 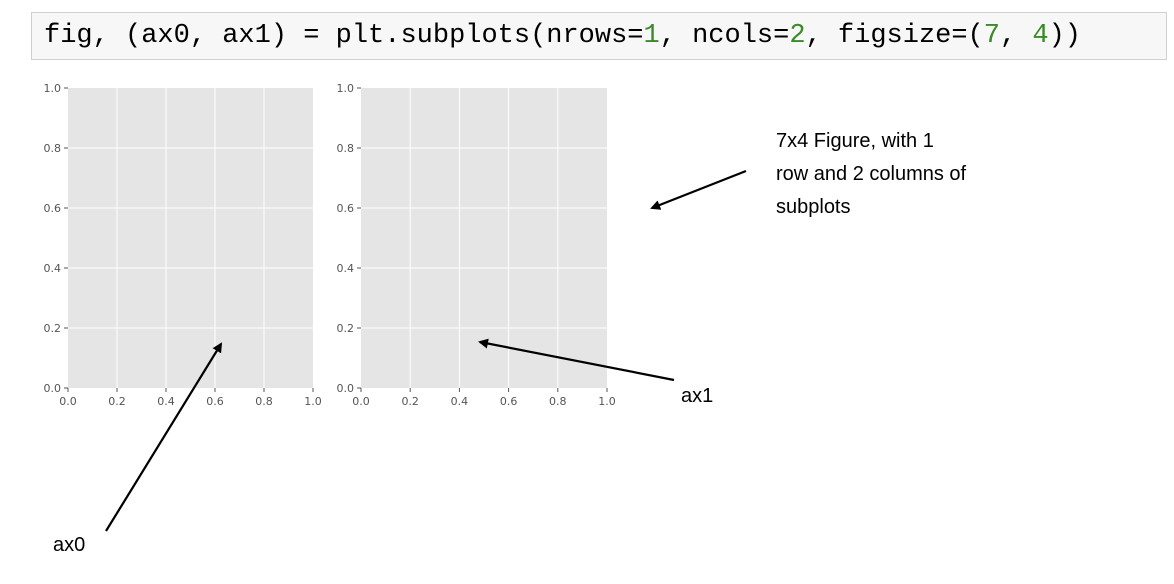 I want to click on code-text: , figsize=(, so click(x=894, y=36).